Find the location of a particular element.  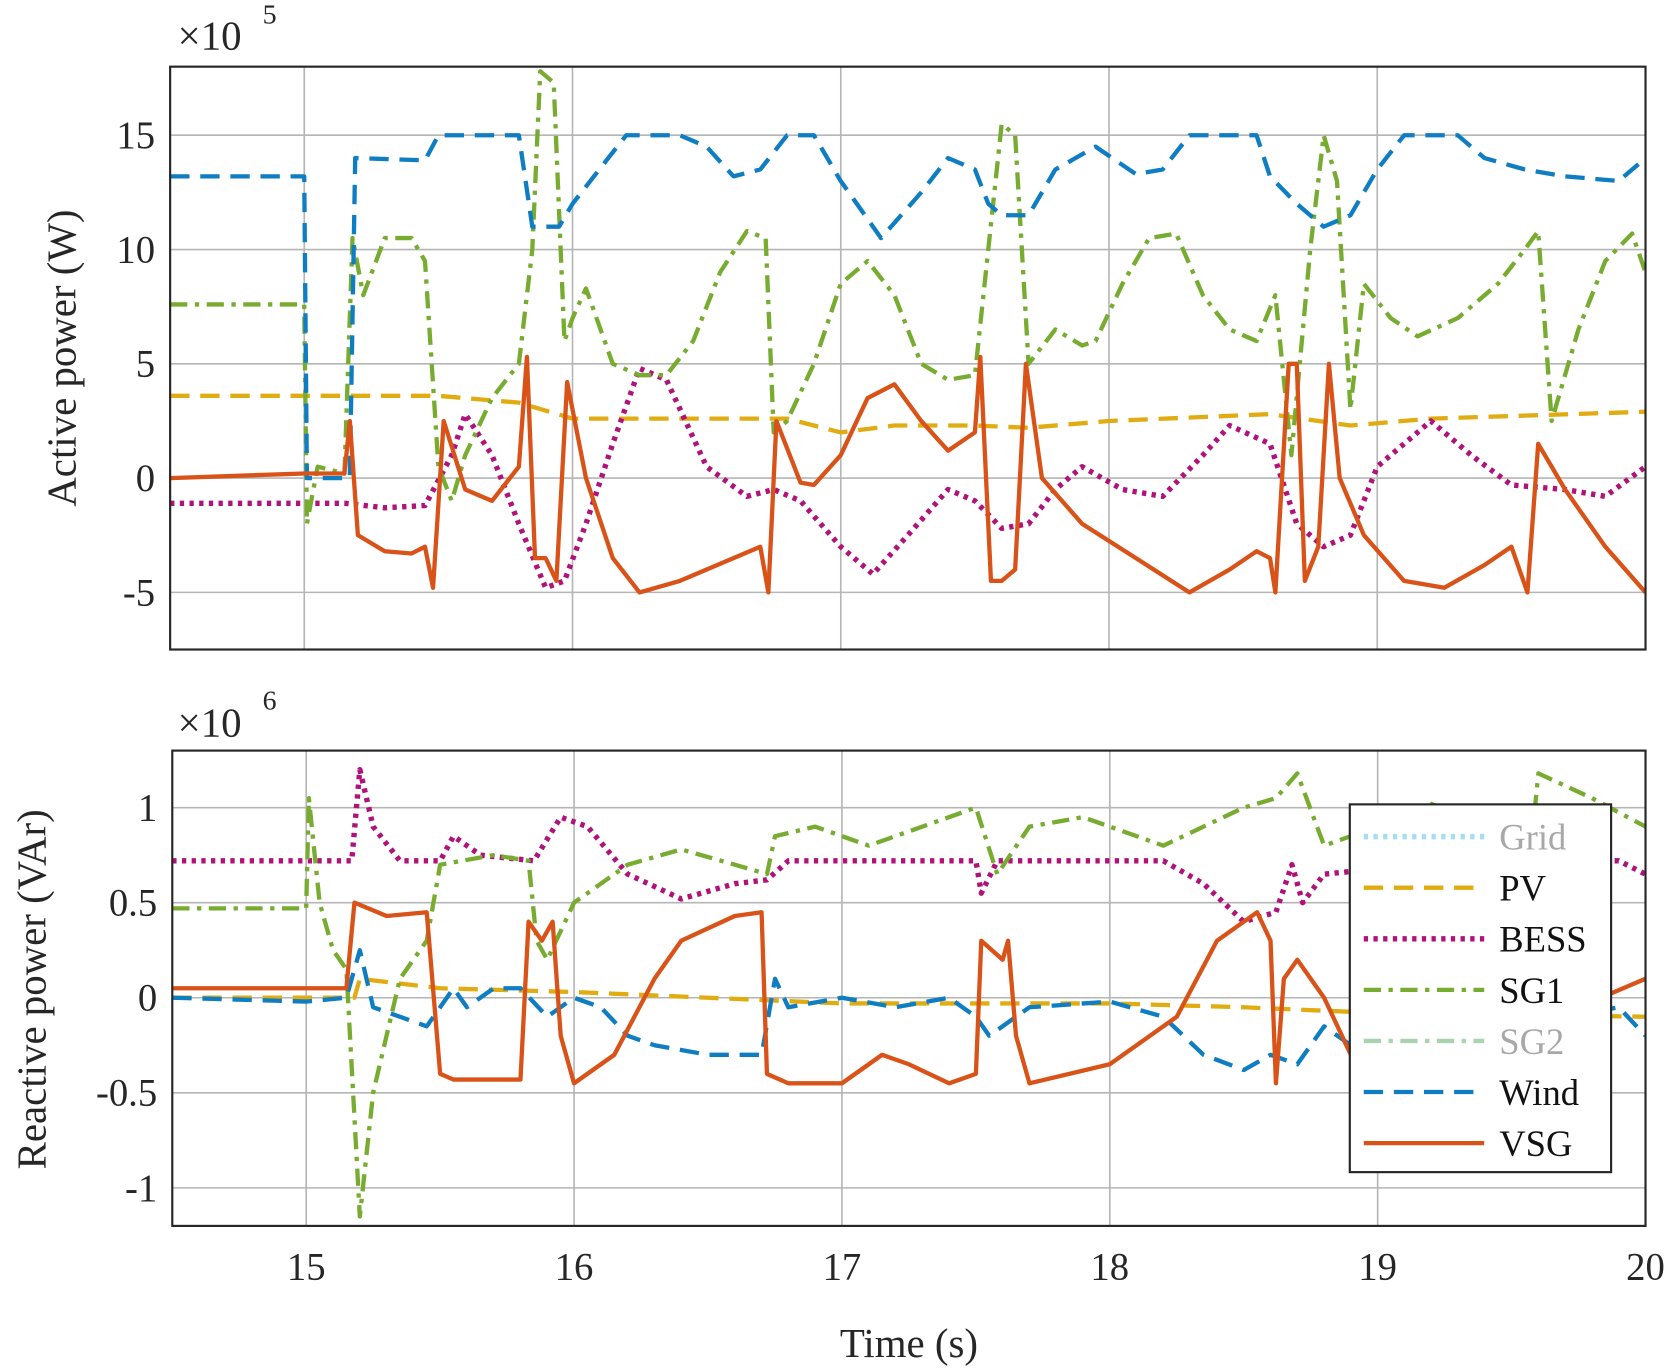

legend-entry-pv: PV is located at coordinates (1454, 888).